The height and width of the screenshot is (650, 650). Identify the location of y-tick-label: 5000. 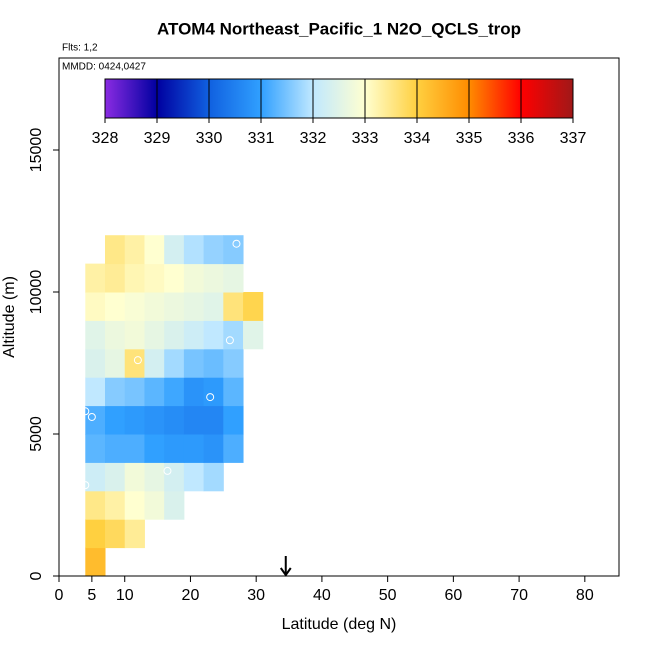
(36, 434).